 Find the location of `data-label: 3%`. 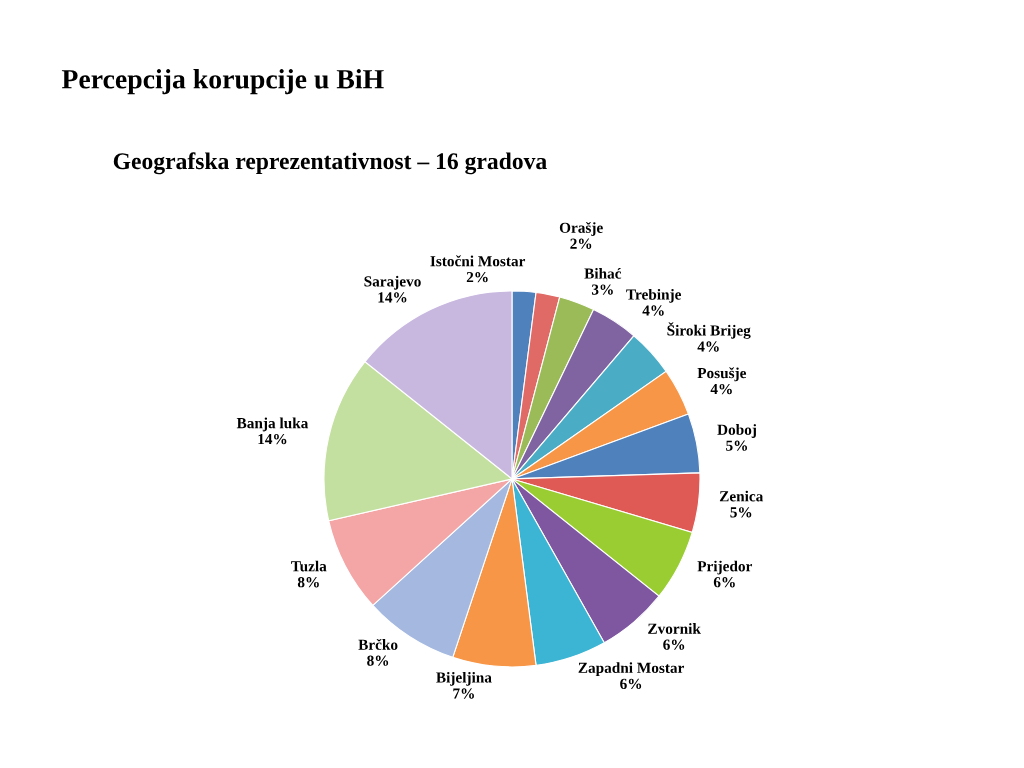

data-label: 3% is located at coordinates (602, 289).